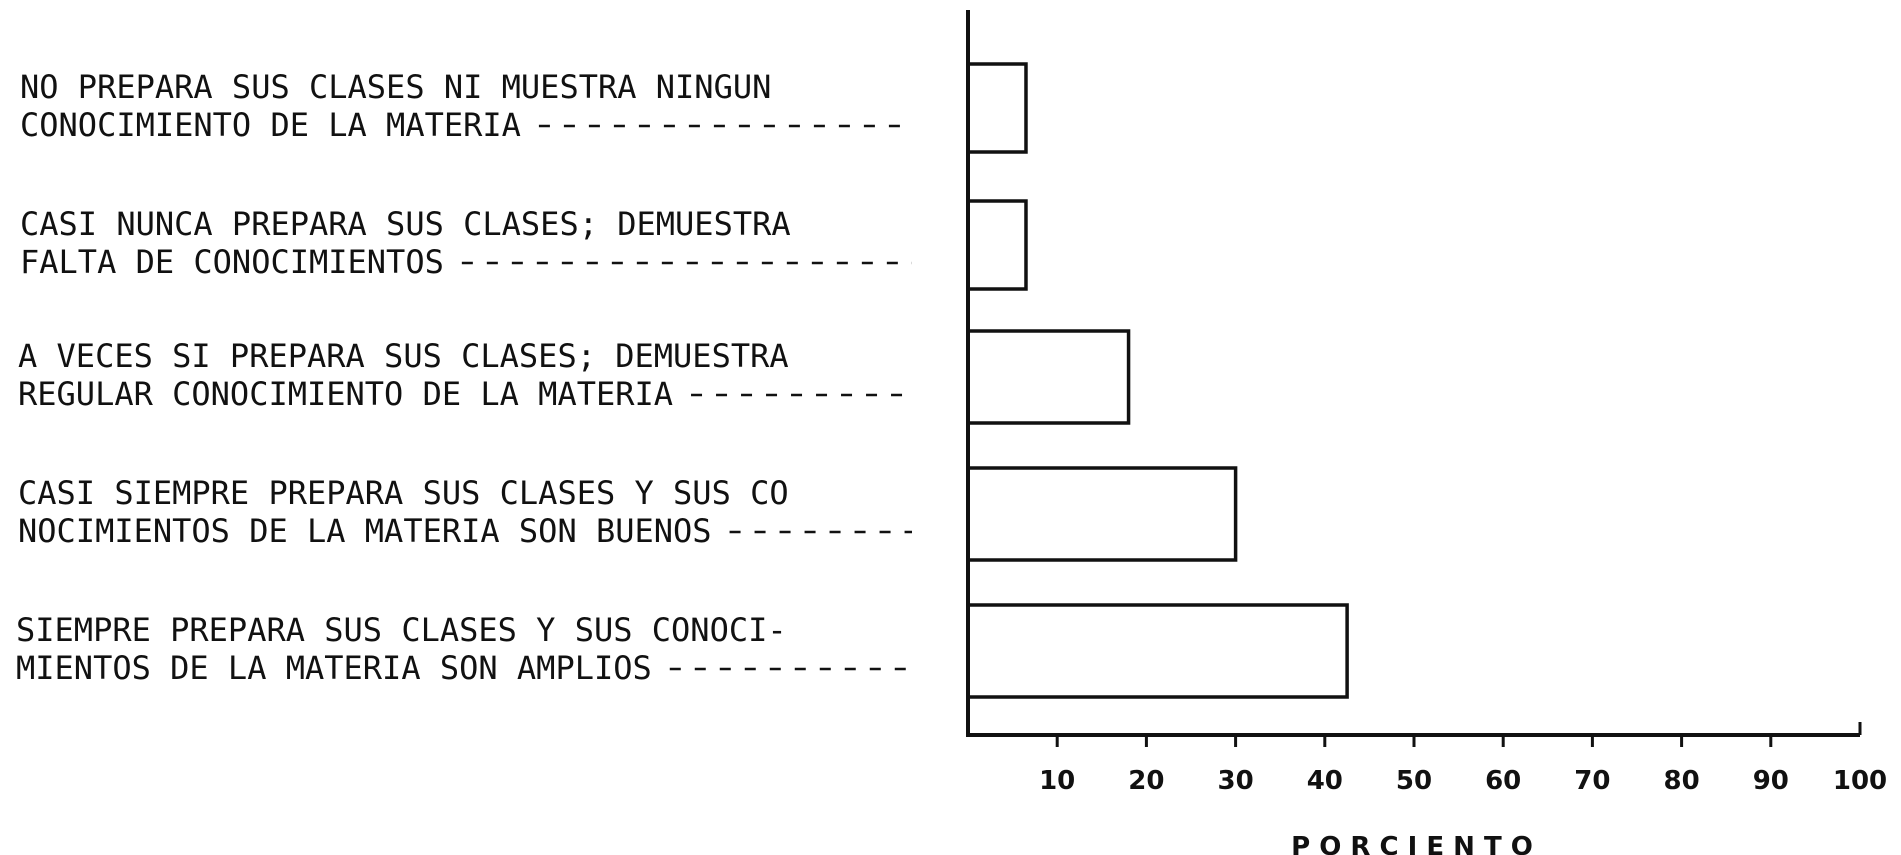 This screenshot has width=1901, height=855. I want to click on x-axis-ticks: 10 20 30 40 50 60 70 80 90 100, so click(1463, 759).